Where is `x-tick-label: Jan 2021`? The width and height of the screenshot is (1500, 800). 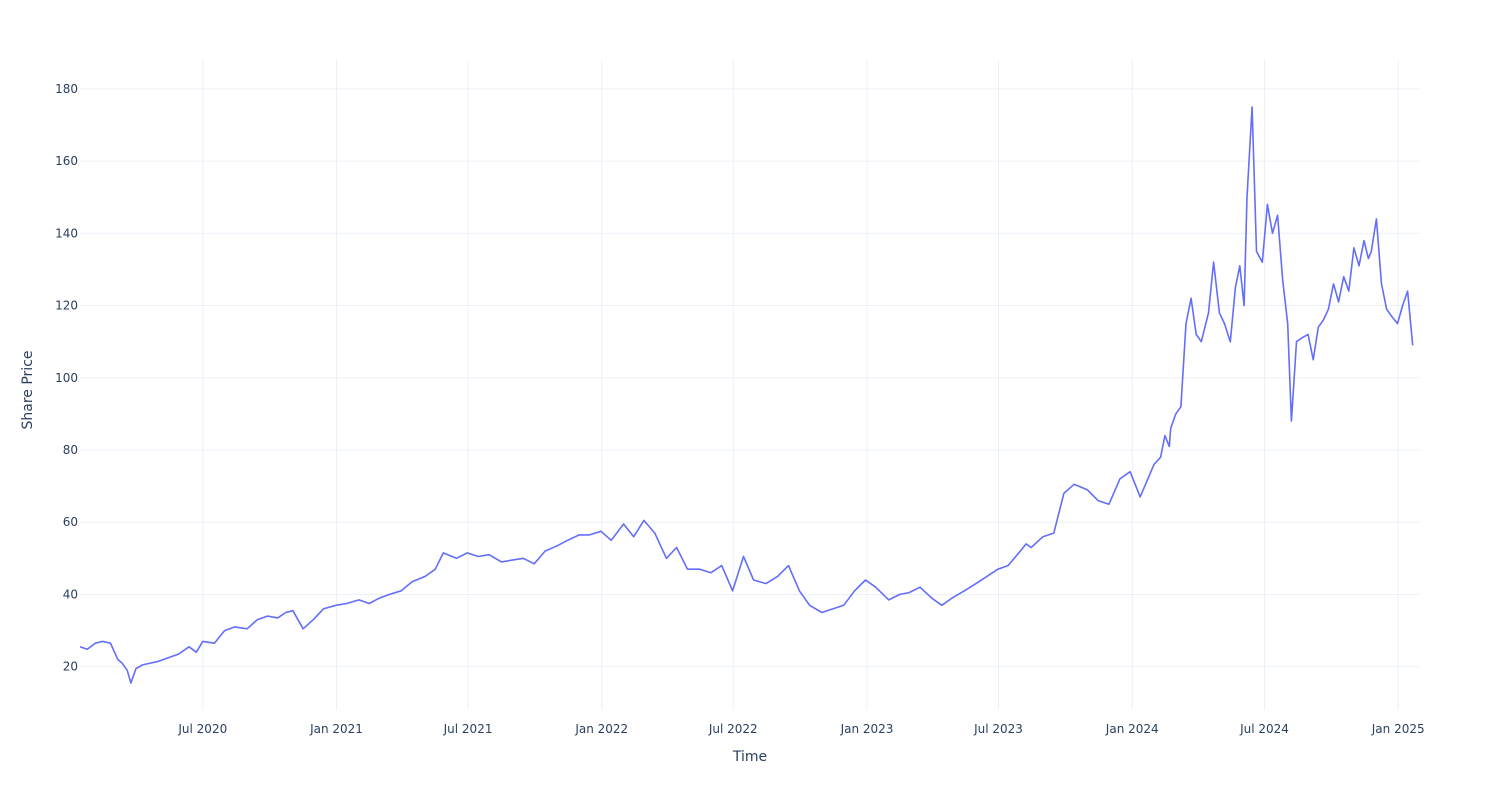
x-tick-label: Jan 2021 is located at coordinates (336, 729).